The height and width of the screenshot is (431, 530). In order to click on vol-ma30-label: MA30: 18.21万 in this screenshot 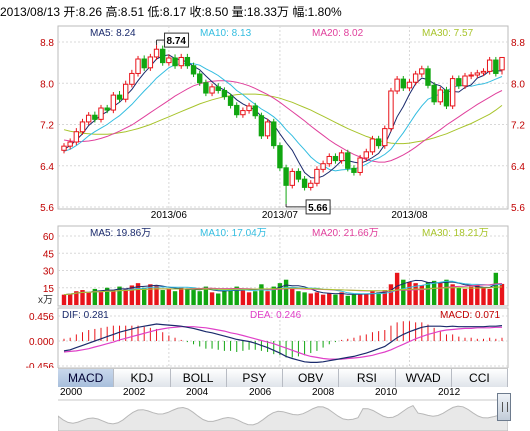, I will do `click(455, 233)`.